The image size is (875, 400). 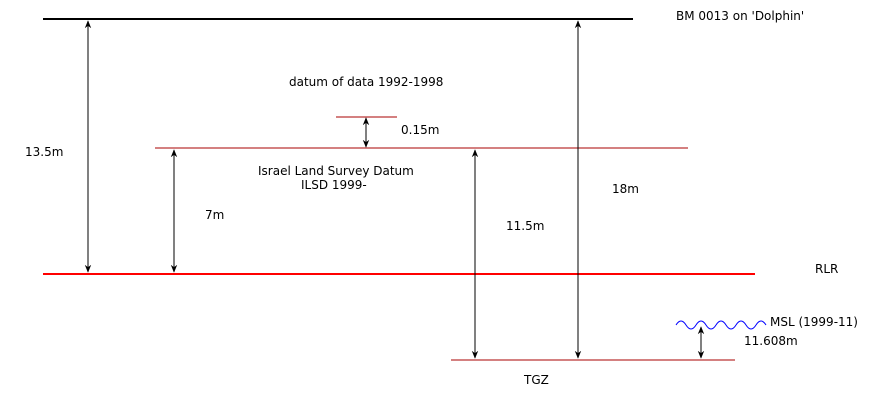 What do you see at coordinates (740, 16) in the screenshot?
I see `bm-label: BM 0013 on 'Dolphin'` at bounding box center [740, 16].